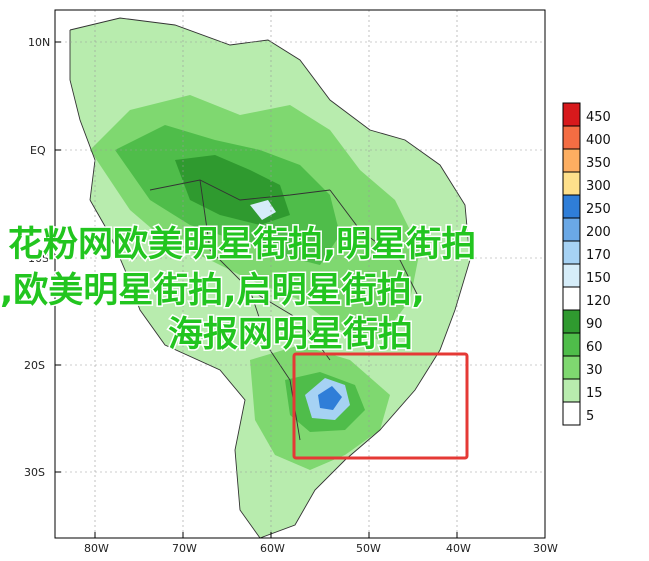  What do you see at coordinates (263, 210) in the screenshot?
I see `precip-150-north` at bounding box center [263, 210].